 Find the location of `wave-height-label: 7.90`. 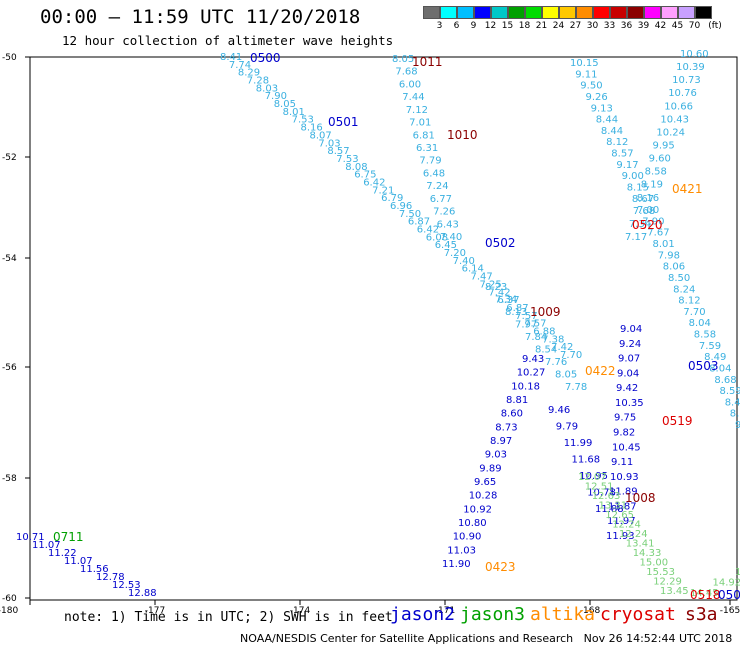

wave-height-label: 7.90 is located at coordinates (276, 96).